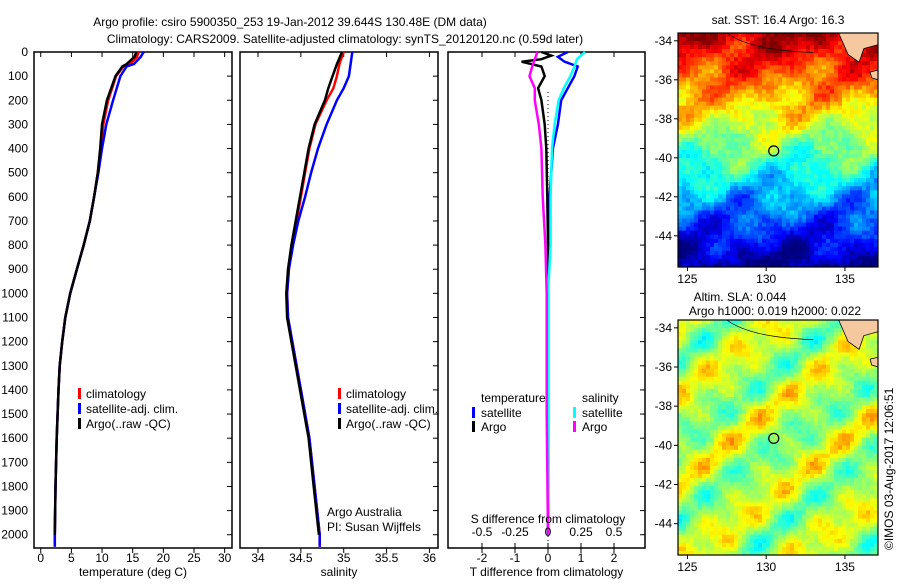 The image size is (900, 585). What do you see at coordinates (845, 279) in the screenshot?
I see `x-tick-label: 135` at bounding box center [845, 279].